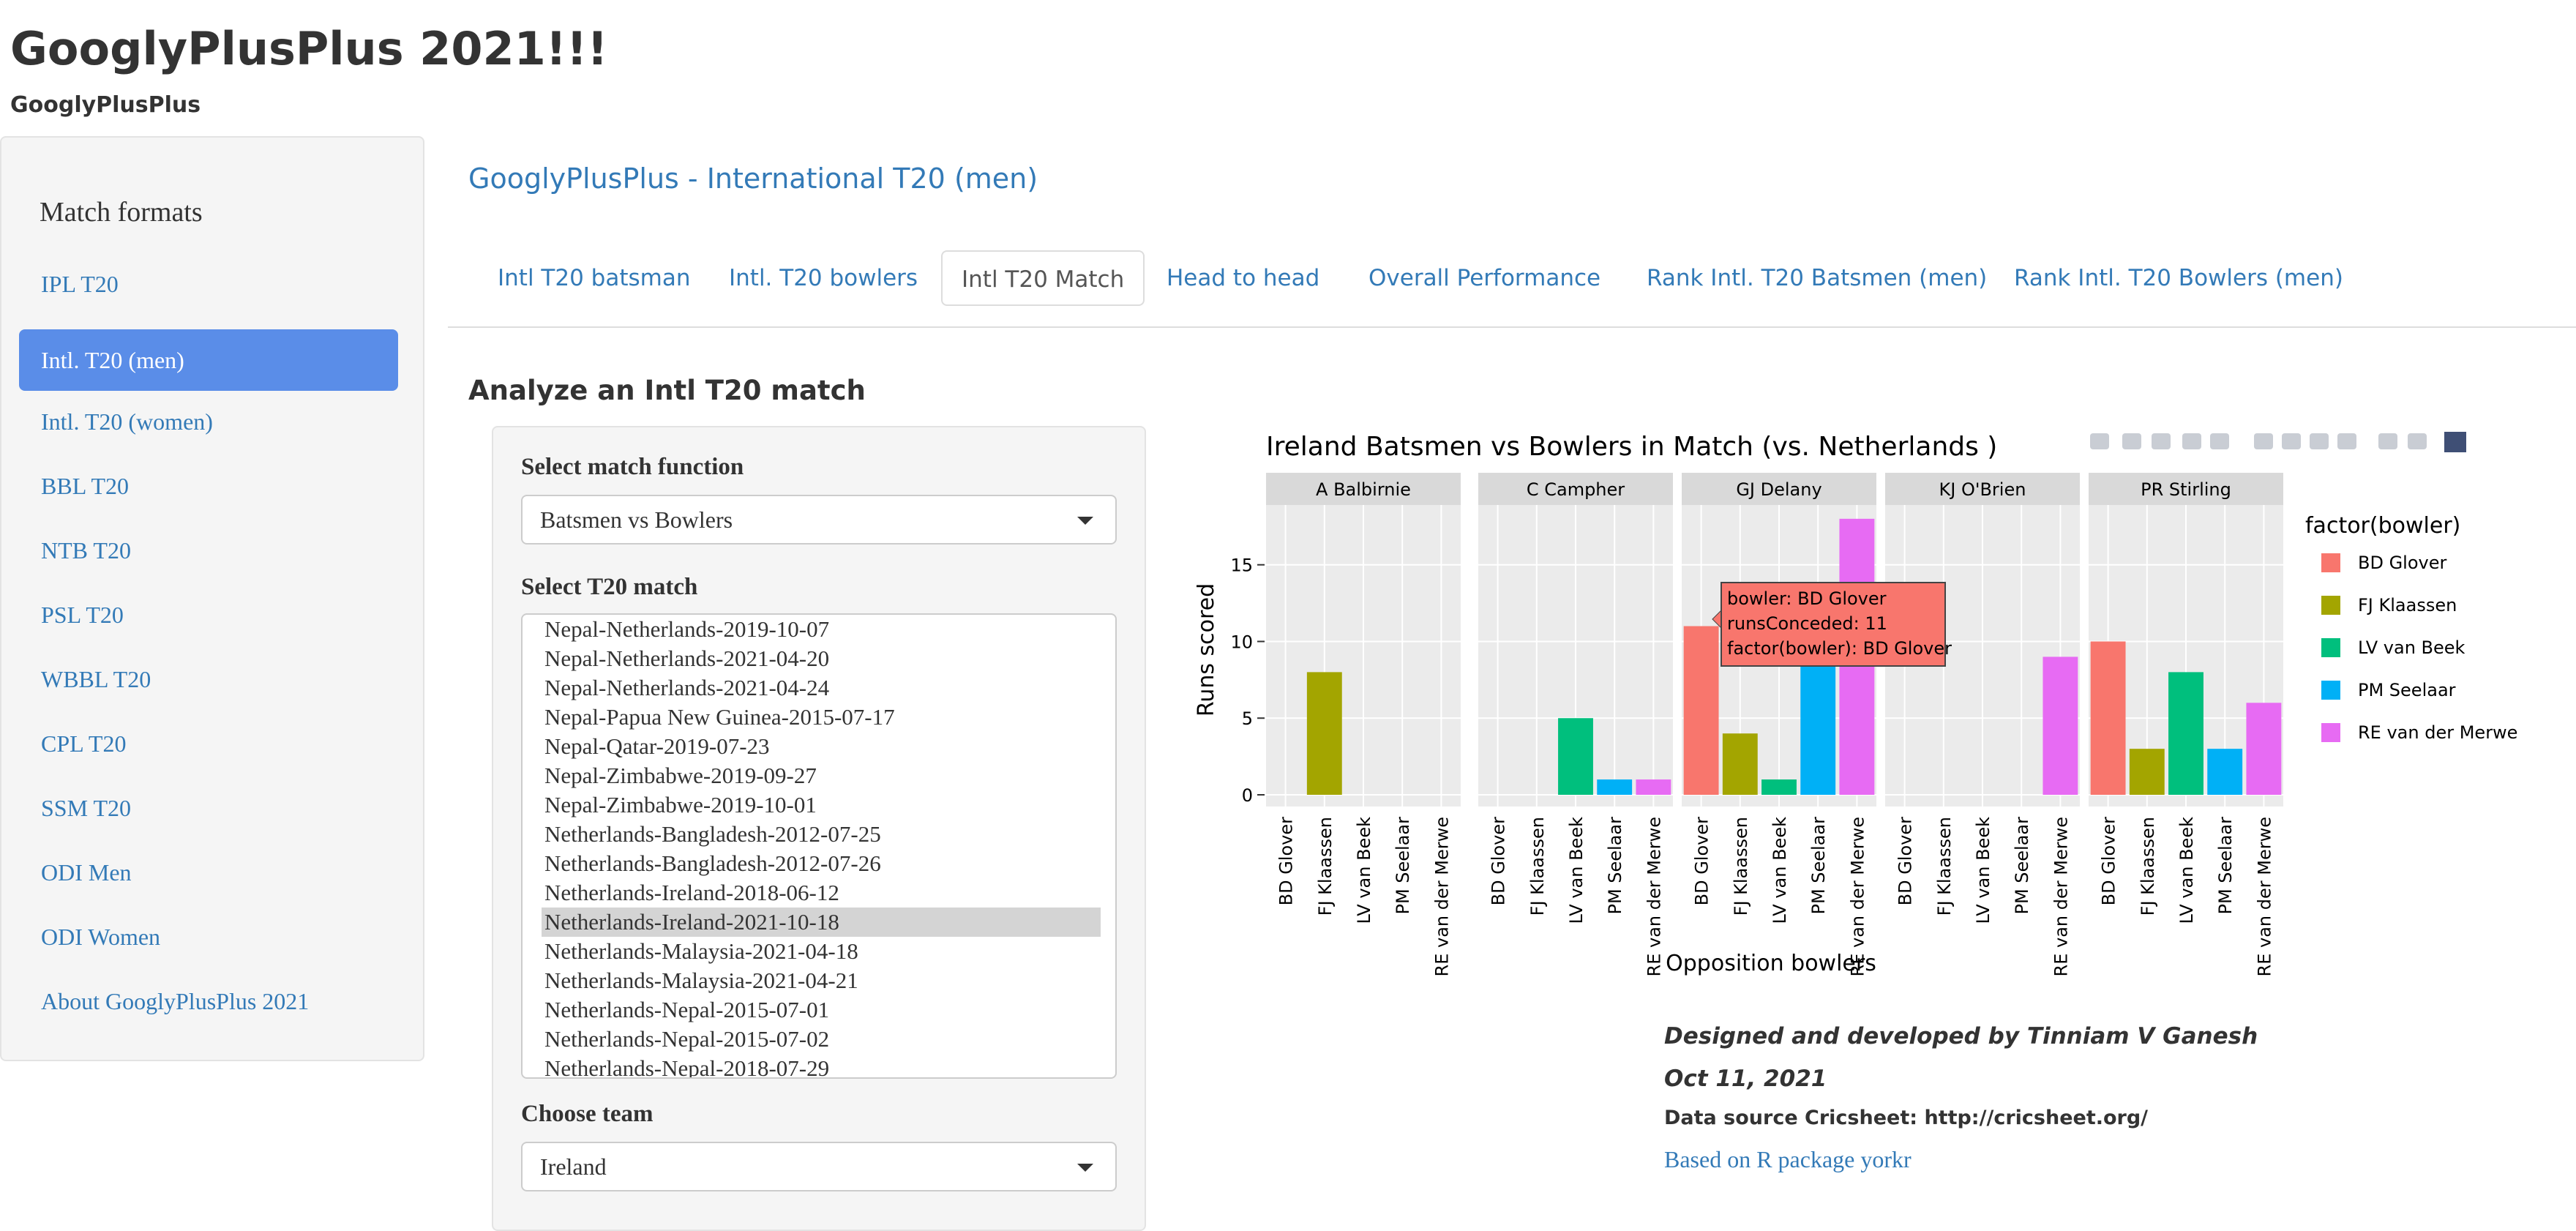 The height and width of the screenshot is (1231, 2576). Describe the element at coordinates (1085, 521) in the screenshot. I see `chevron-down-icon` at that location.